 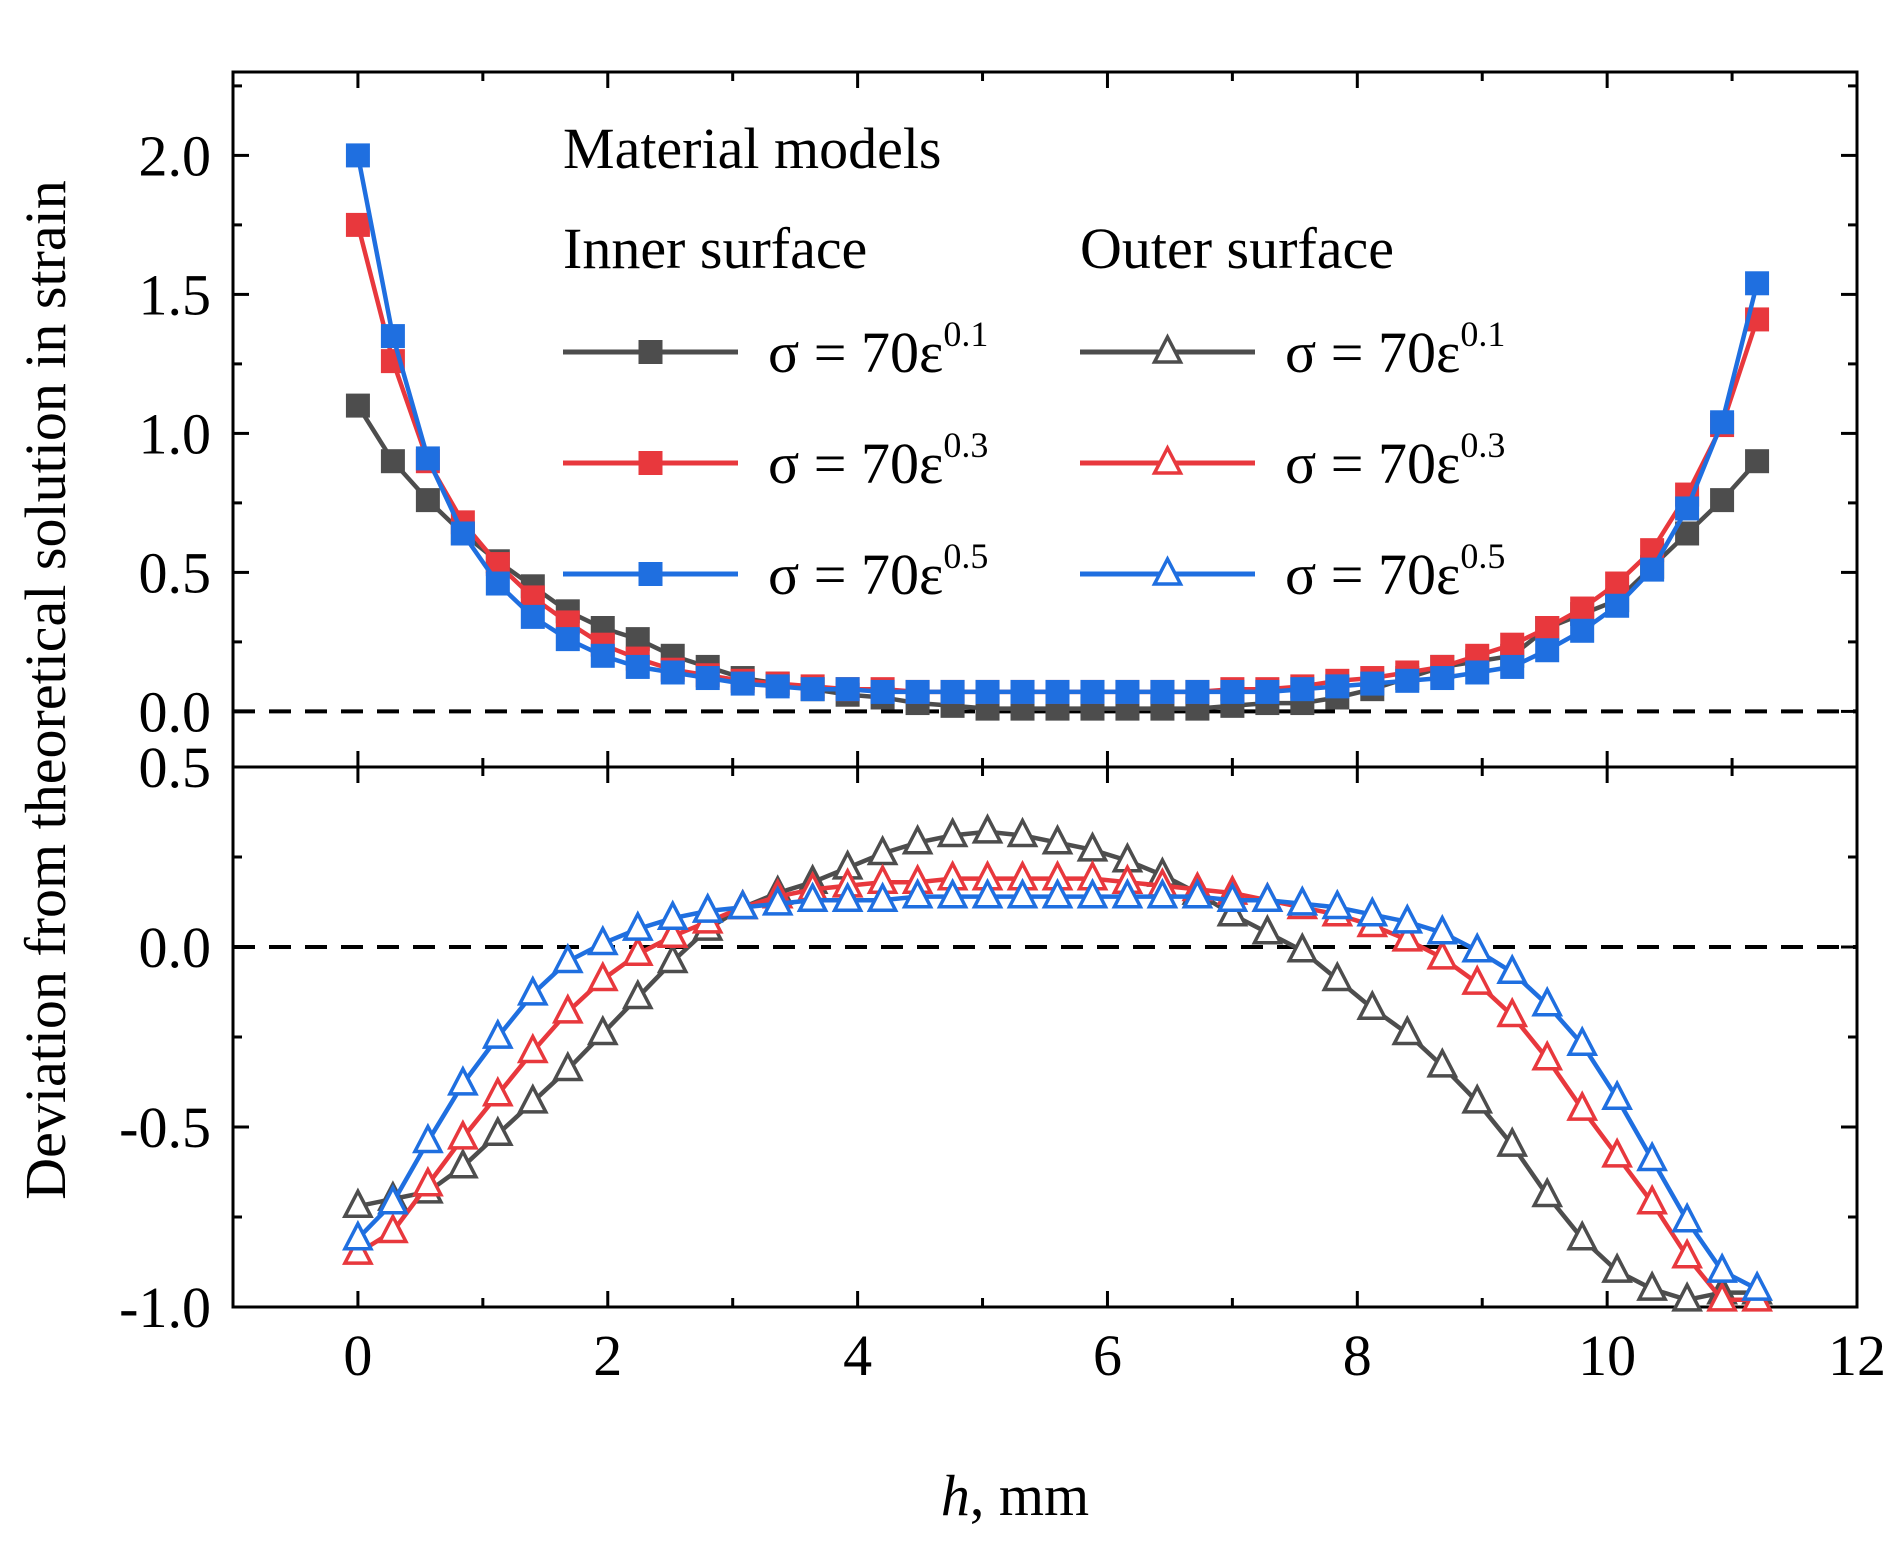 What do you see at coordinates (175, 572) in the screenshot?
I see `y-tick-label: 0.5` at bounding box center [175, 572].